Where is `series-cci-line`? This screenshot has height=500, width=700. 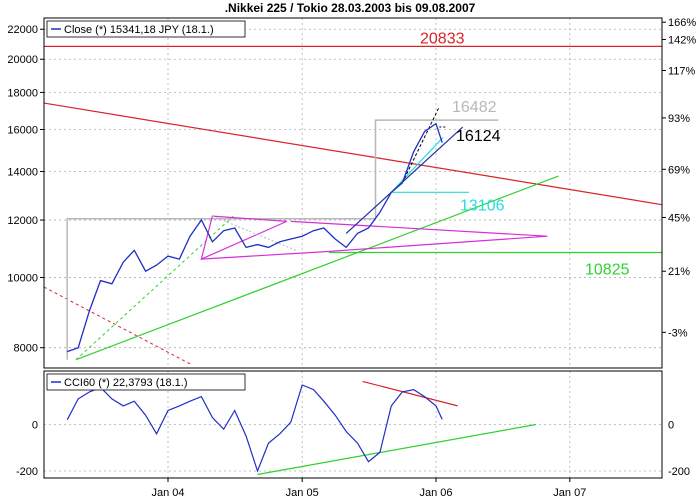 series-cci-line is located at coordinates (254, 428).